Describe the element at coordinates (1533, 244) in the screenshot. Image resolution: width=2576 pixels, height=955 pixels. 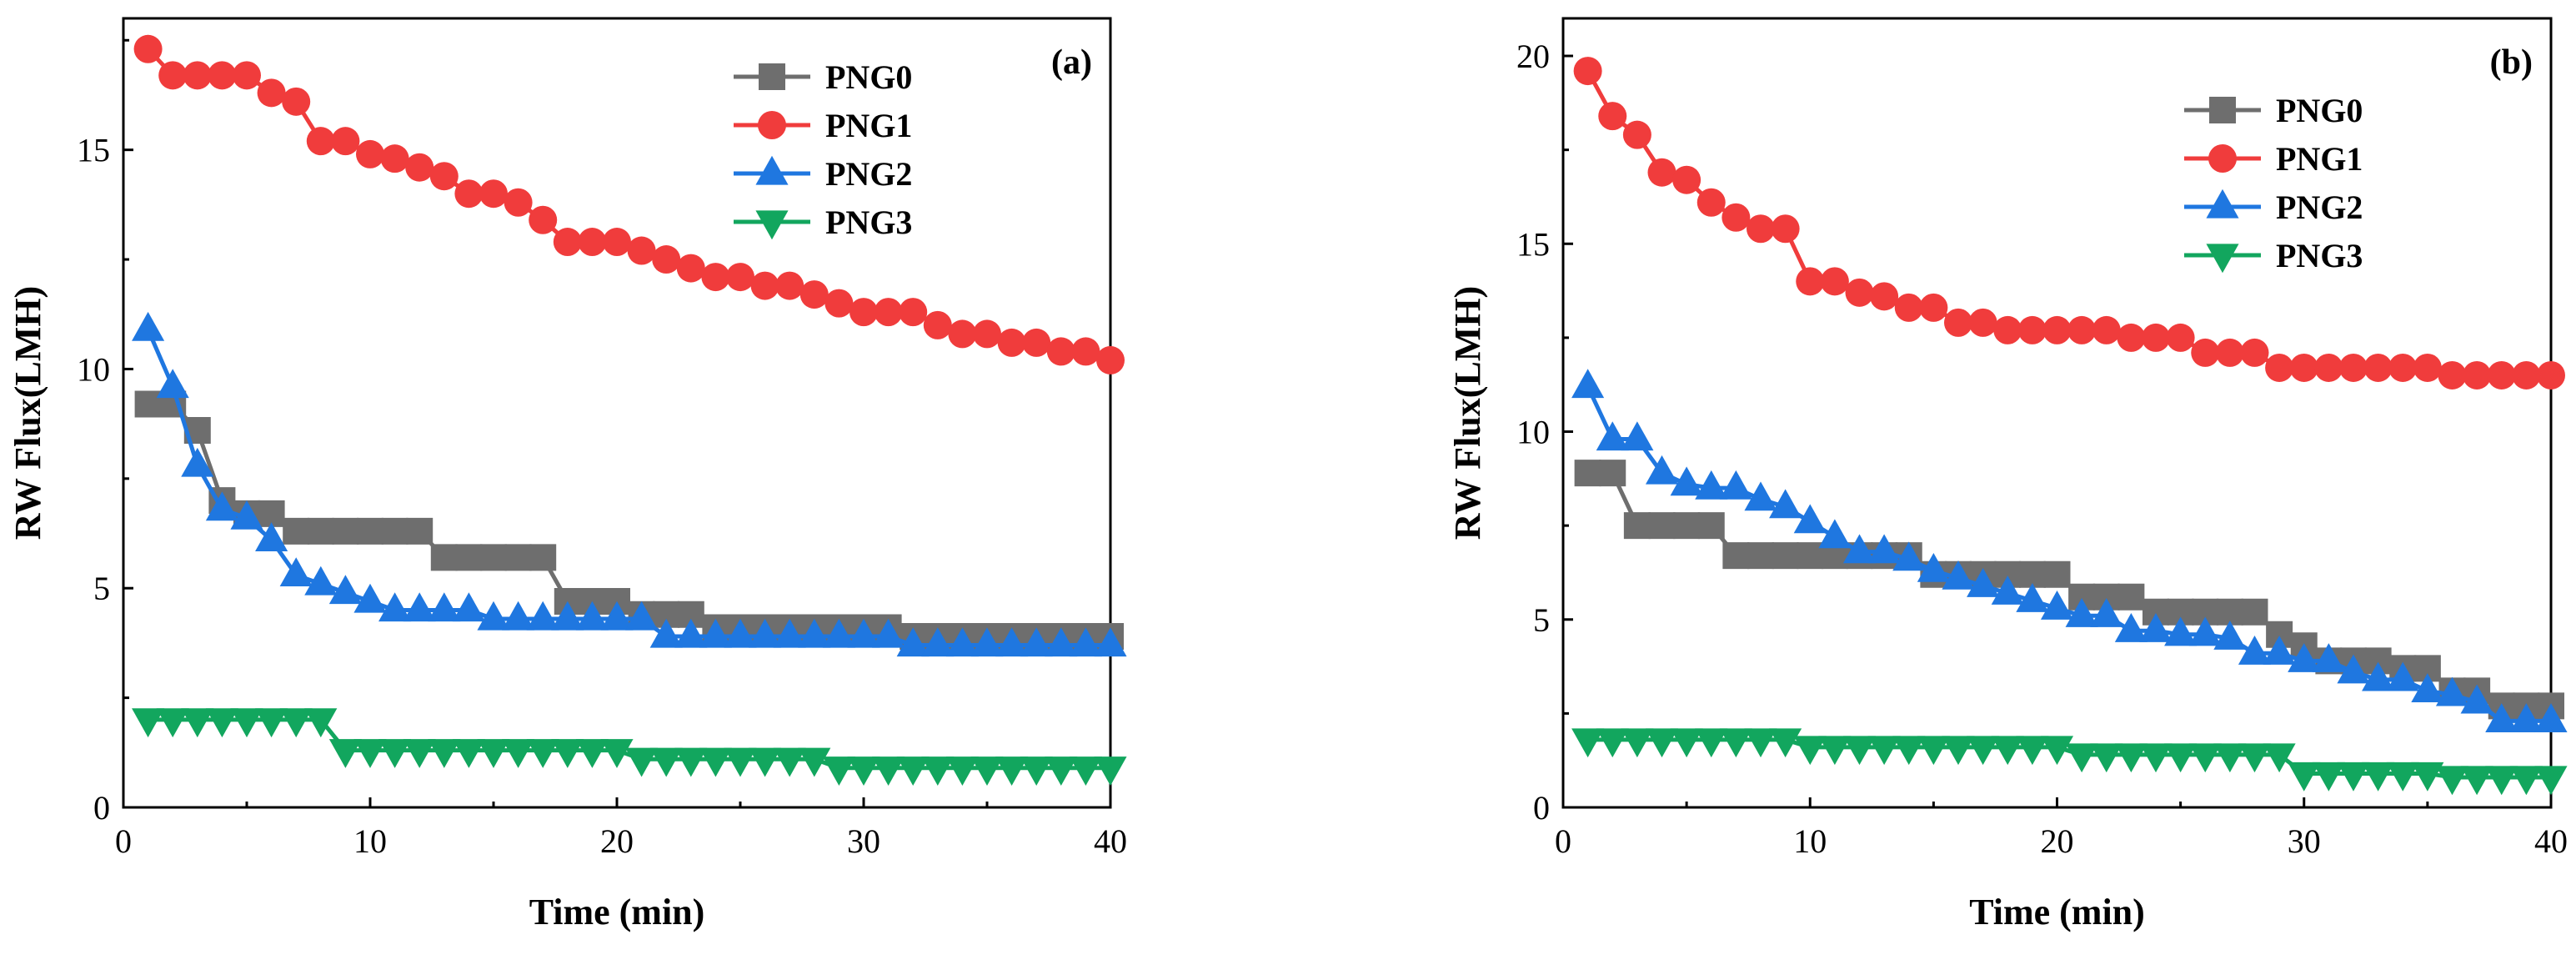
I see `y-tick-label: 15` at that location.